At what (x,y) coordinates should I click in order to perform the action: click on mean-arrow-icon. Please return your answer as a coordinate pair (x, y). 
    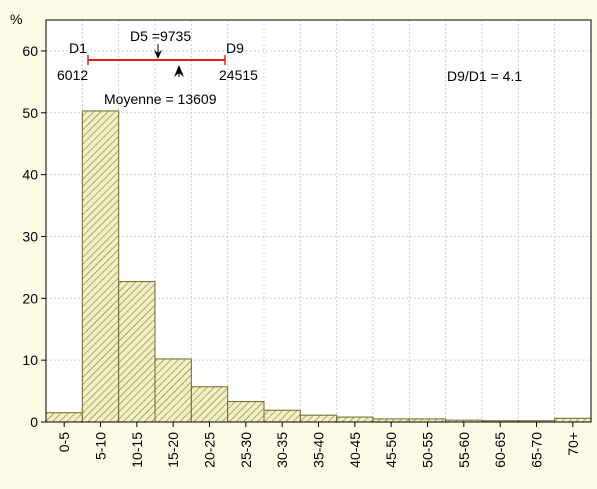
    Looking at the image, I should click on (179, 71).